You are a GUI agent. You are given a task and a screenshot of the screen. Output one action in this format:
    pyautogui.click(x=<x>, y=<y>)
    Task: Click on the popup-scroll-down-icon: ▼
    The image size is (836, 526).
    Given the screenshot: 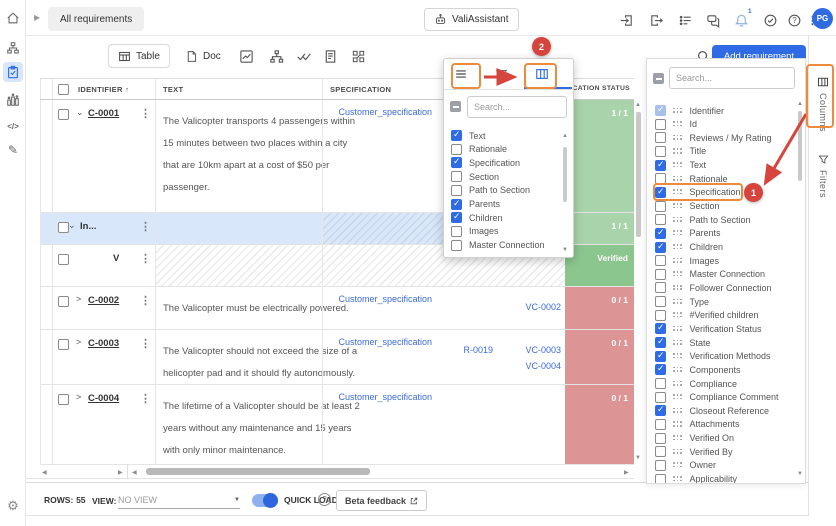 What is the action you would take?
    pyautogui.click(x=565, y=250)
    